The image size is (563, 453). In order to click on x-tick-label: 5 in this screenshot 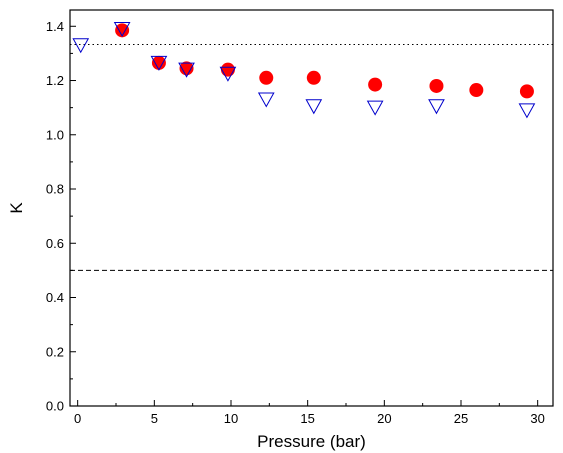, I will do `click(154, 418)`.